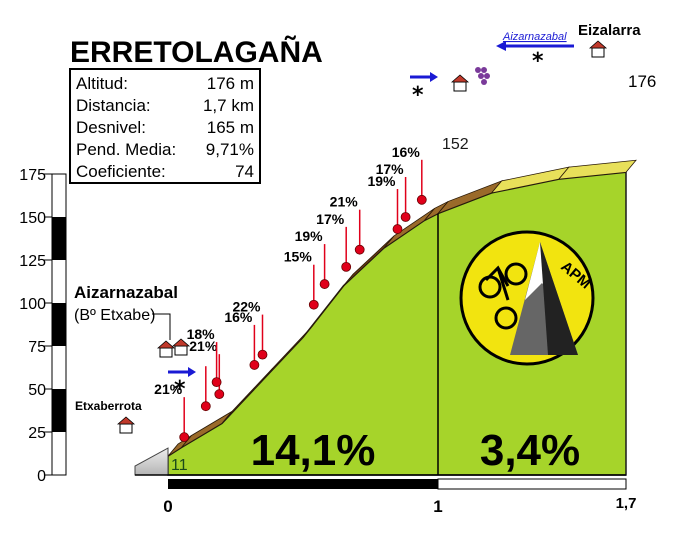 This screenshot has width=684, height=535. I want to click on profile-start-block, so click(151, 461).